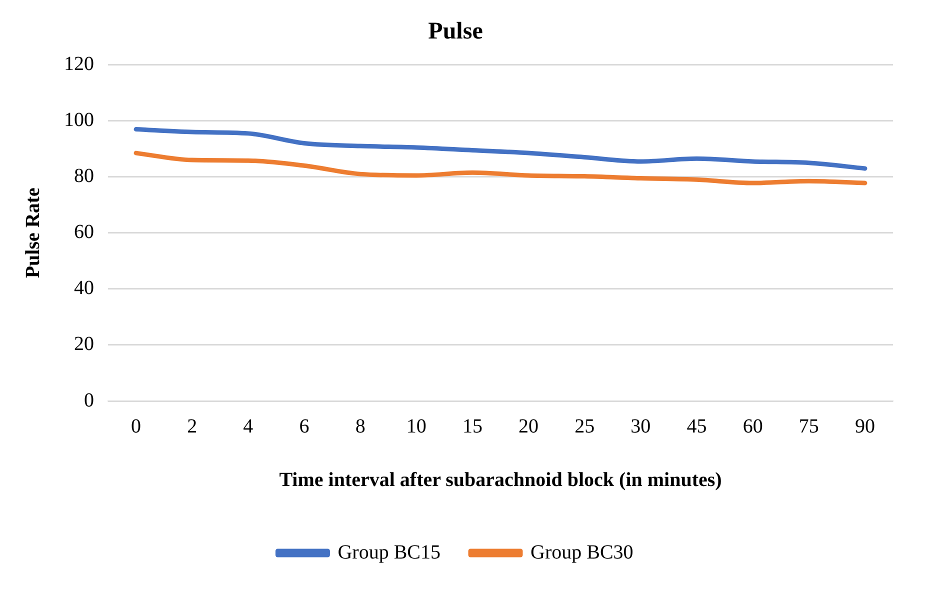 The height and width of the screenshot is (595, 927). Describe the element at coordinates (89, 400) in the screenshot. I see `y-tick-label: 0` at that location.